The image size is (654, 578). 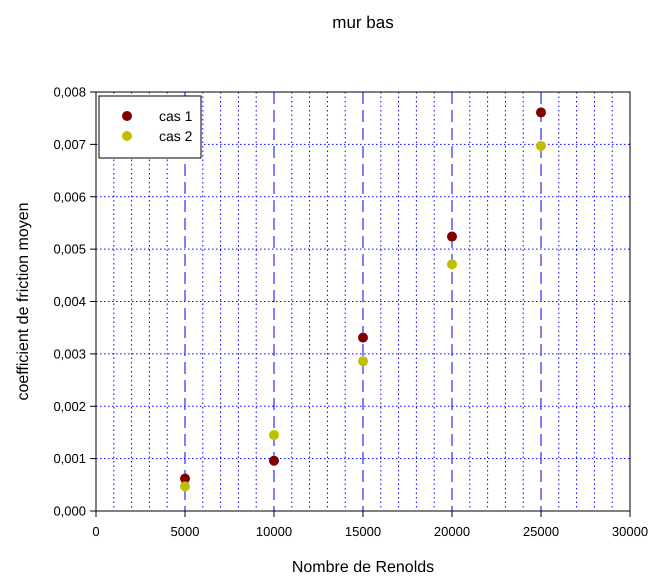 What do you see at coordinates (96, 531) in the screenshot?
I see `x-tick-label: 0` at bounding box center [96, 531].